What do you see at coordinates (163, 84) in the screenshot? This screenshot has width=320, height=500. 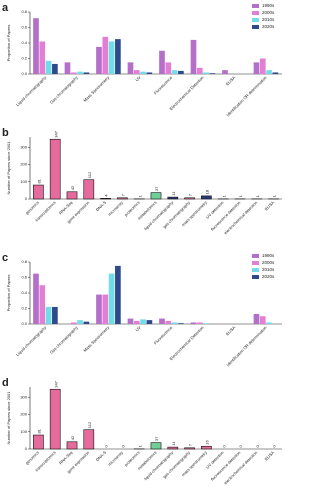 I see `x-tick-label: Fluorescence` at bounding box center [163, 84].